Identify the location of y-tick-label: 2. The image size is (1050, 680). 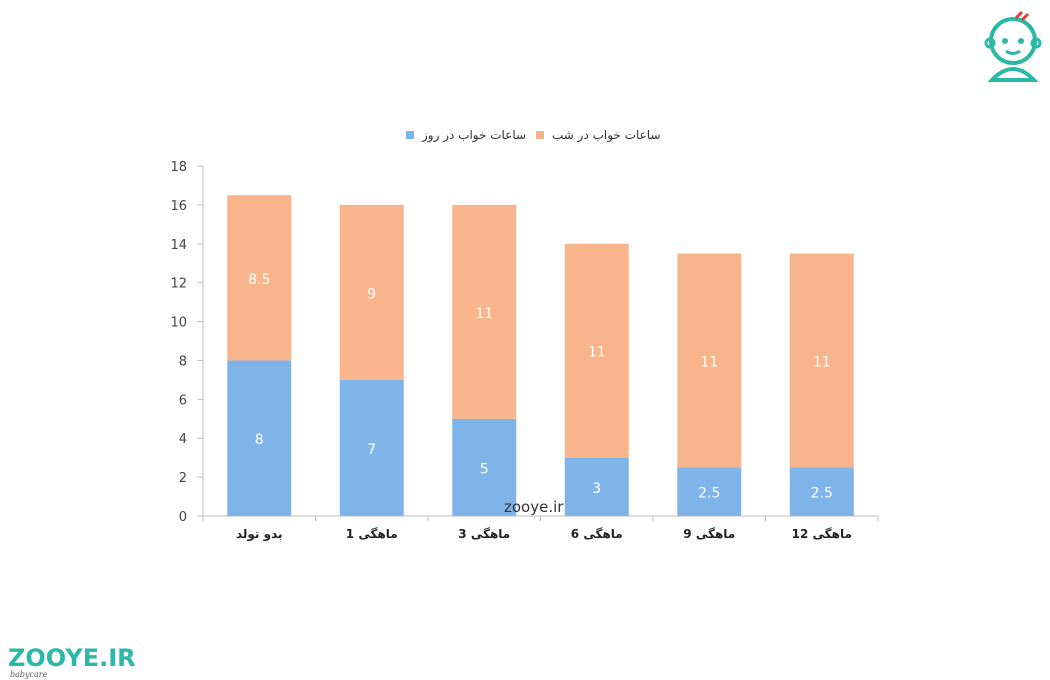
(183, 478).